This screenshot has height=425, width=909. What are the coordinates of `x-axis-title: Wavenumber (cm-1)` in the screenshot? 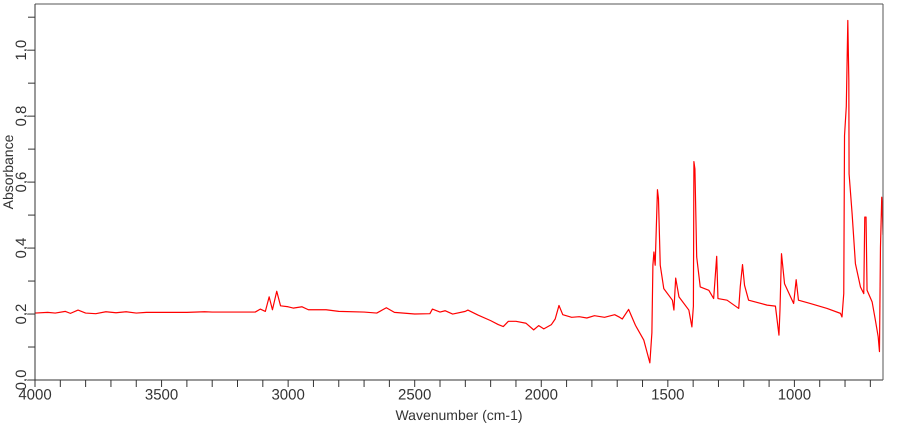 It's located at (459, 415).